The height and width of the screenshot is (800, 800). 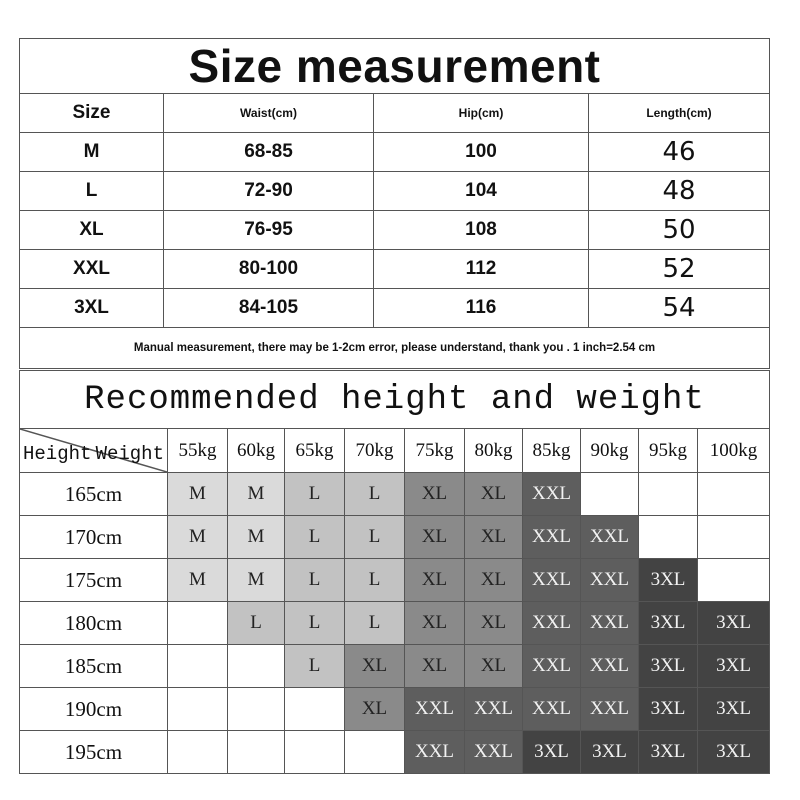 What do you see at coordinates (481, 113) in the screenshot?
I see `header-hip: Hip(cm)` at bounding box center [481, 113].